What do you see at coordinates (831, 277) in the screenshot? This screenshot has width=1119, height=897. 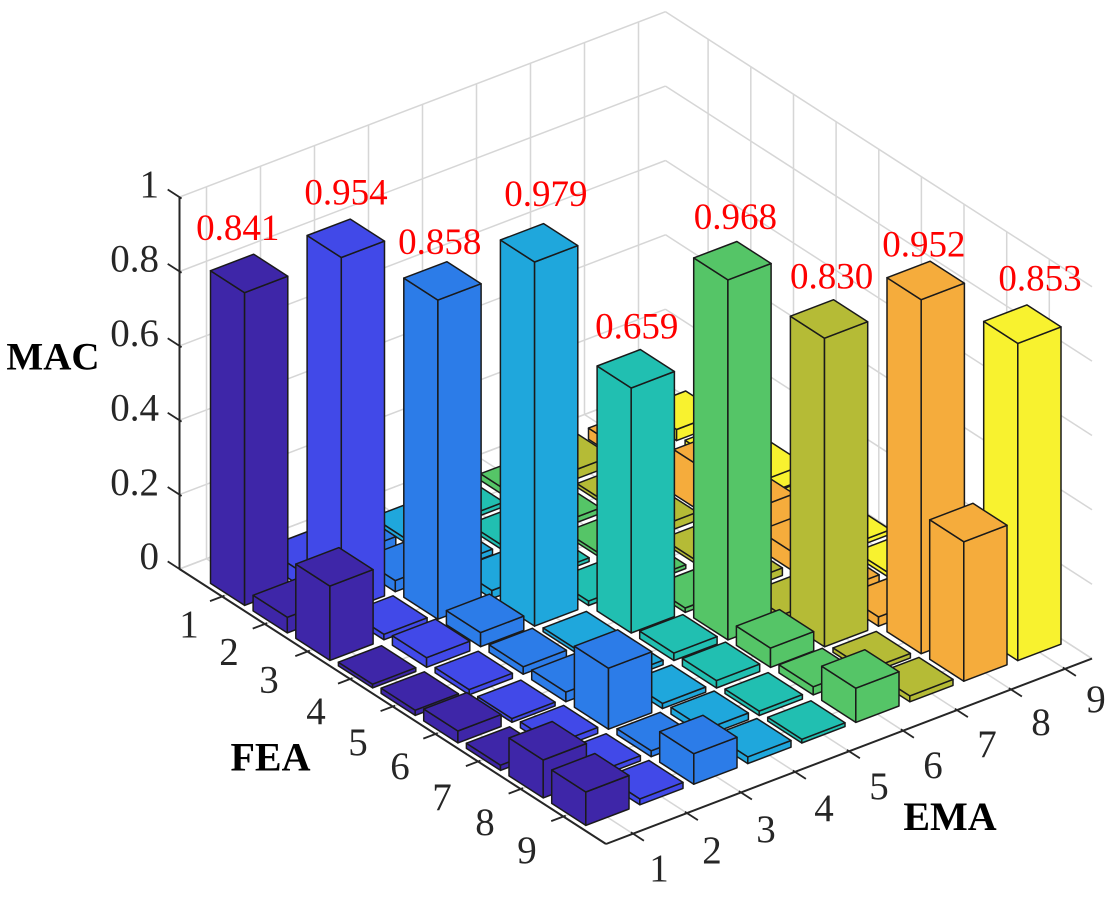 I see `svg-text: 0.830` at bounding box center [831, 277].